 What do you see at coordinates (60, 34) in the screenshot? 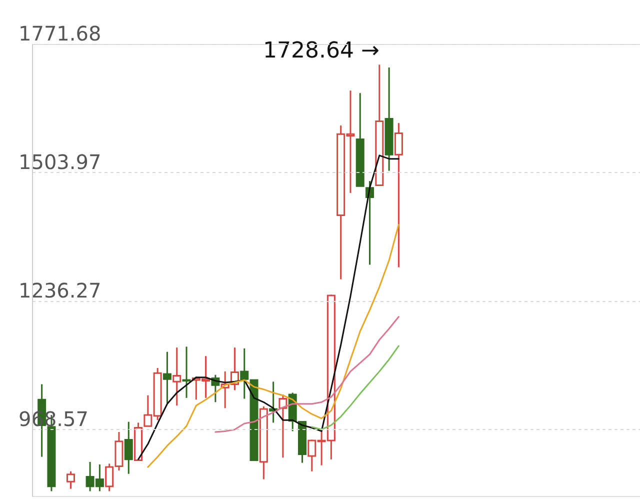
I see `y-tick-label: 1771.68` at bounding box center [60, 34].